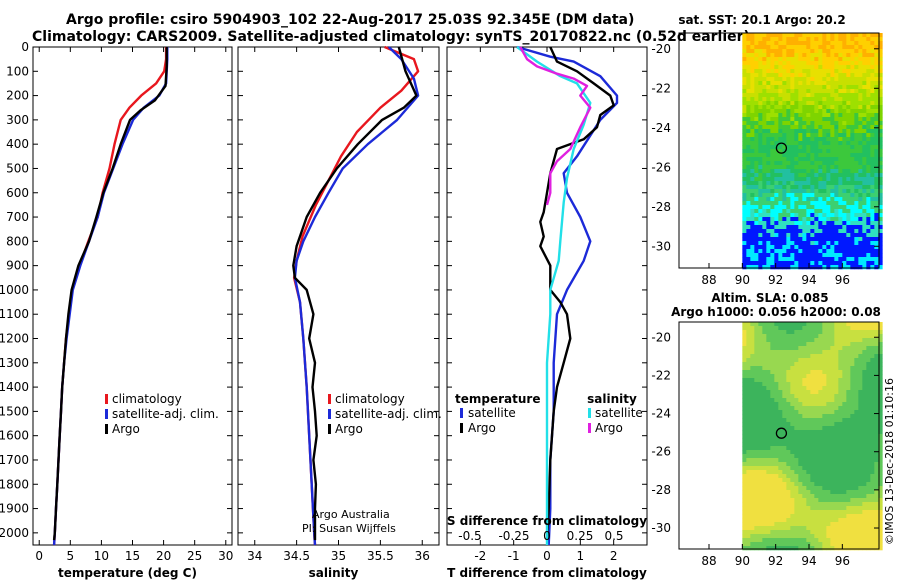  I want to click on sst-map-frame, so click(779, 150).